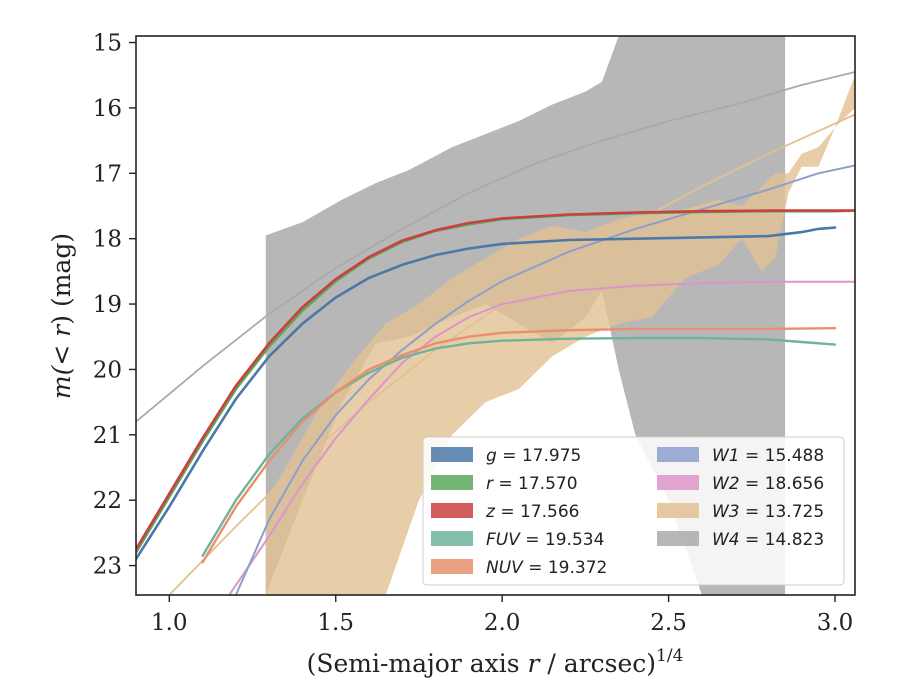  What do you see at coordinates (452, 538) in the screenshot?
I see `legend-swatch-fuv` at bounding box center [452, 538].